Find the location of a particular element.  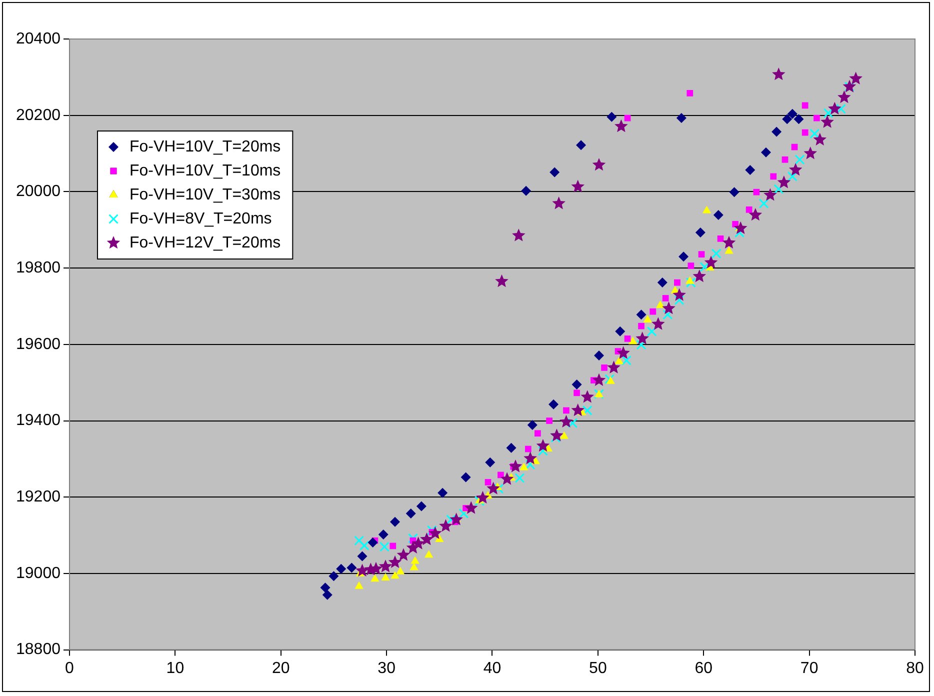

y-tick-label: 20400 is located at coordinates (38, 39).